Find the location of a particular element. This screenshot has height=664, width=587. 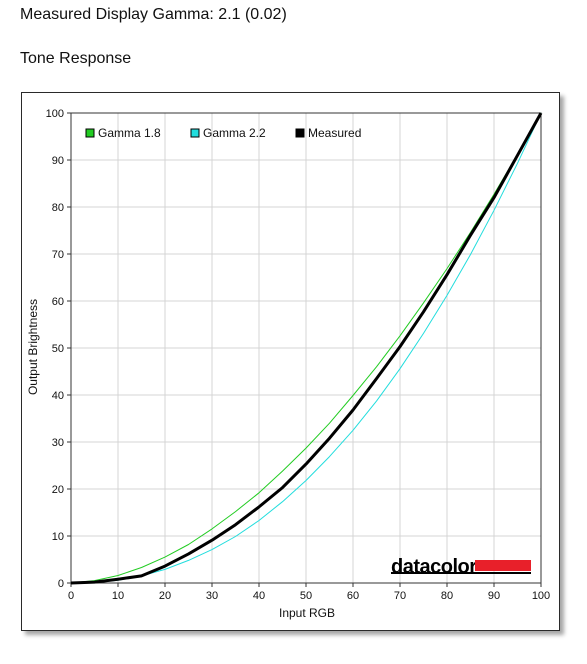

x-tick-label: 60 is located at coordinates (353, 596).